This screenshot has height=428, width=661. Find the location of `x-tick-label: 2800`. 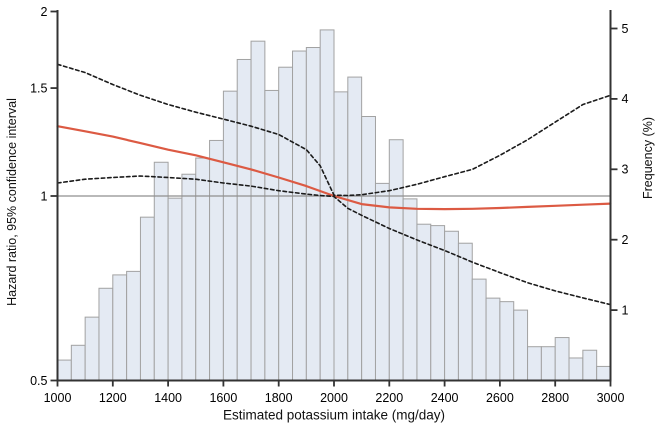

x-tick-label: 2800 is located at coordinates (555, 398).